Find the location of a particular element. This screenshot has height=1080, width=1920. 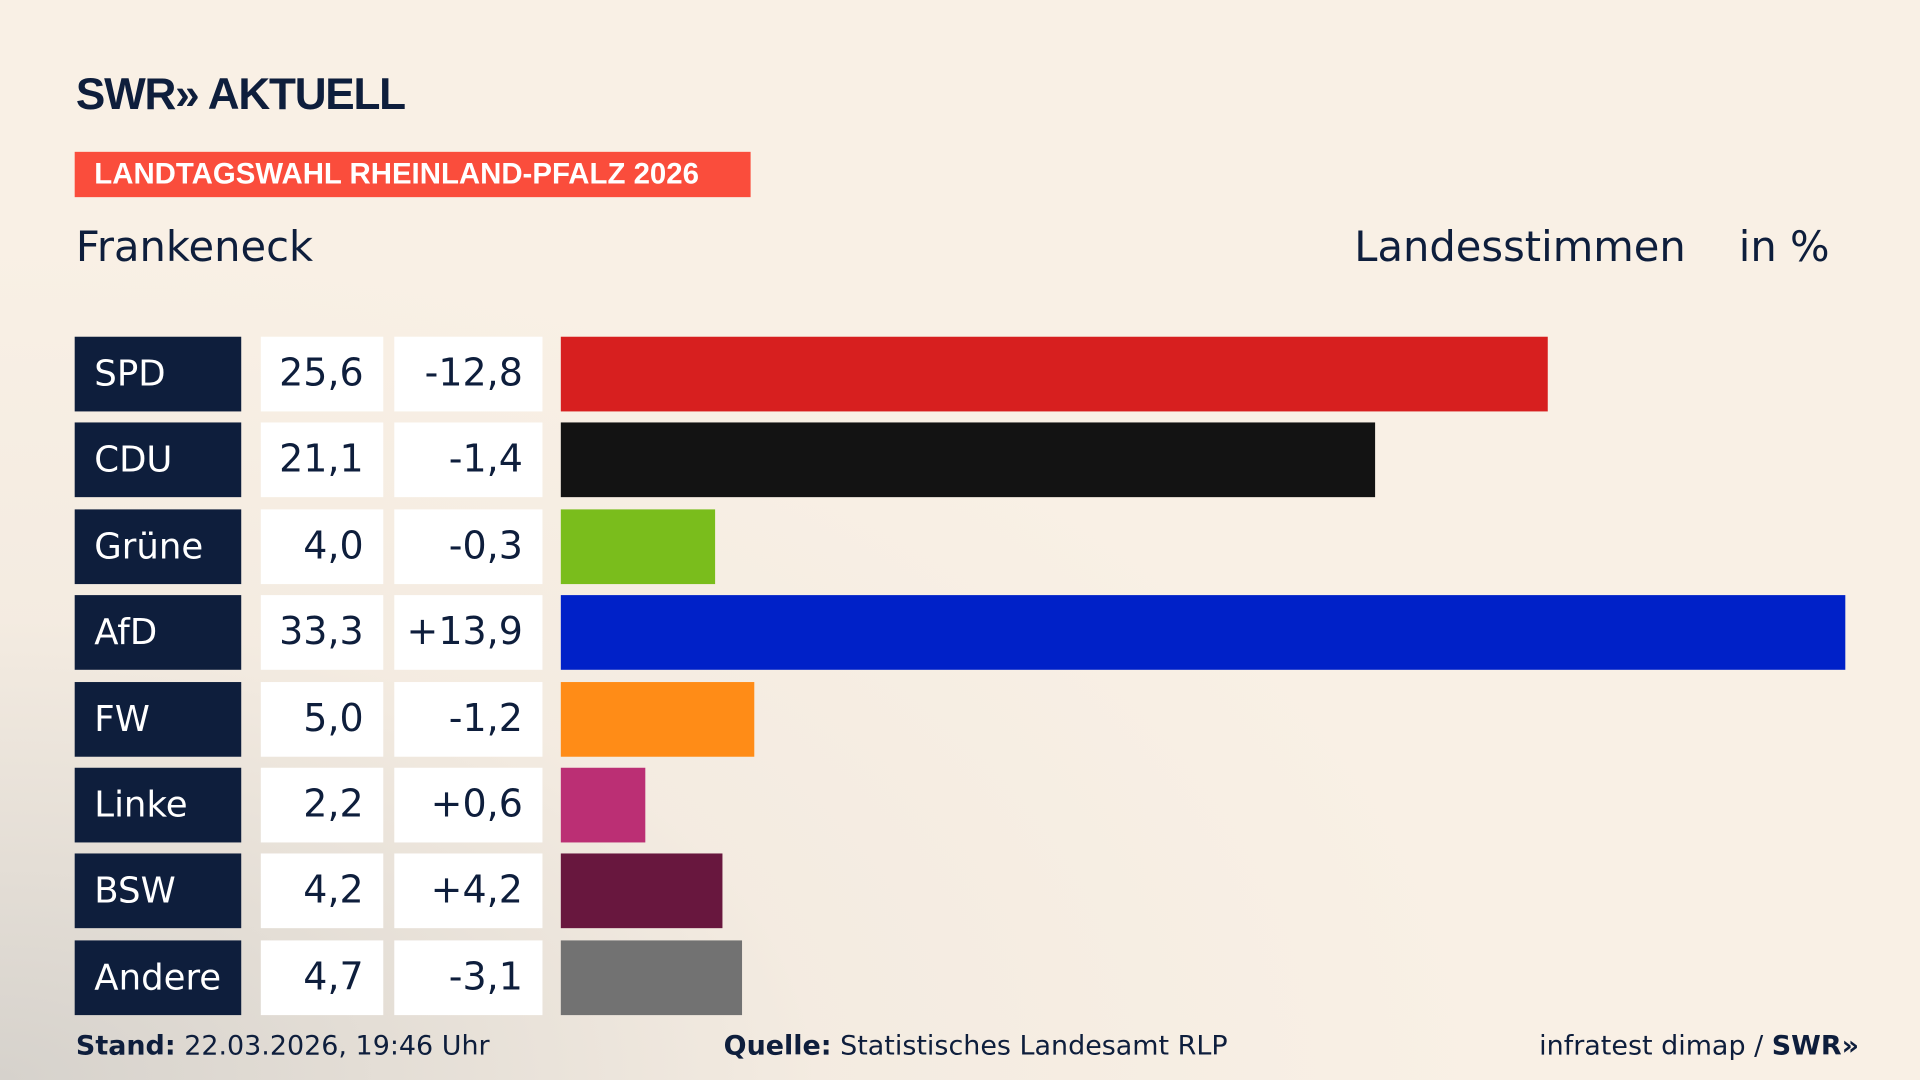

source-value: Statistisches Landesamt RLP is located at coordinates (1034, 1046).